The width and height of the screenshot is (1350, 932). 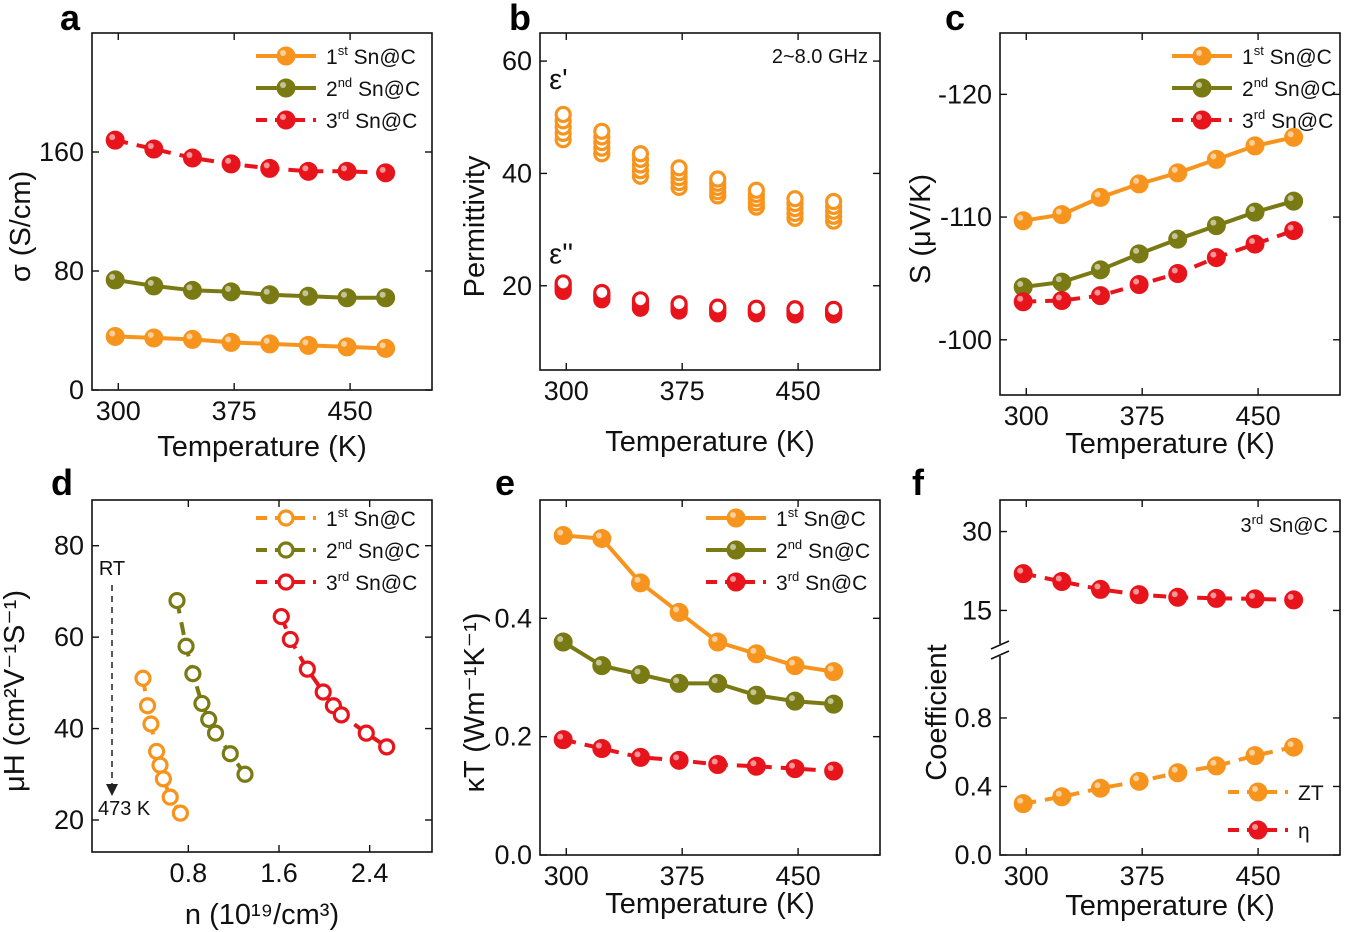 I want to click on legend-label: 2nd Sn@C, so click(x=373, y=88).